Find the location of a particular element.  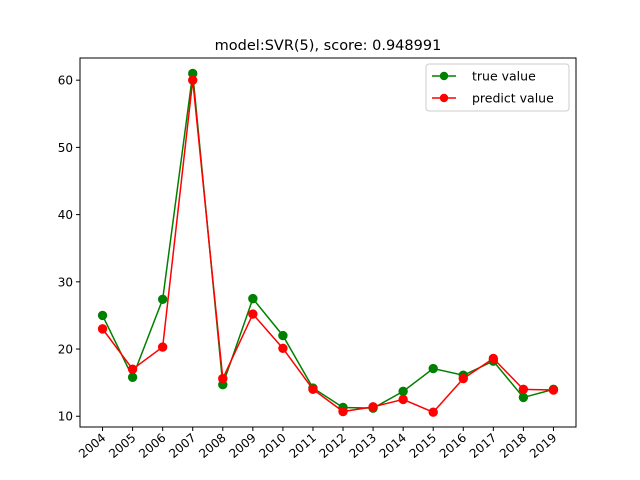

y-tick-label: 30 is located at coordinates (65, 282).